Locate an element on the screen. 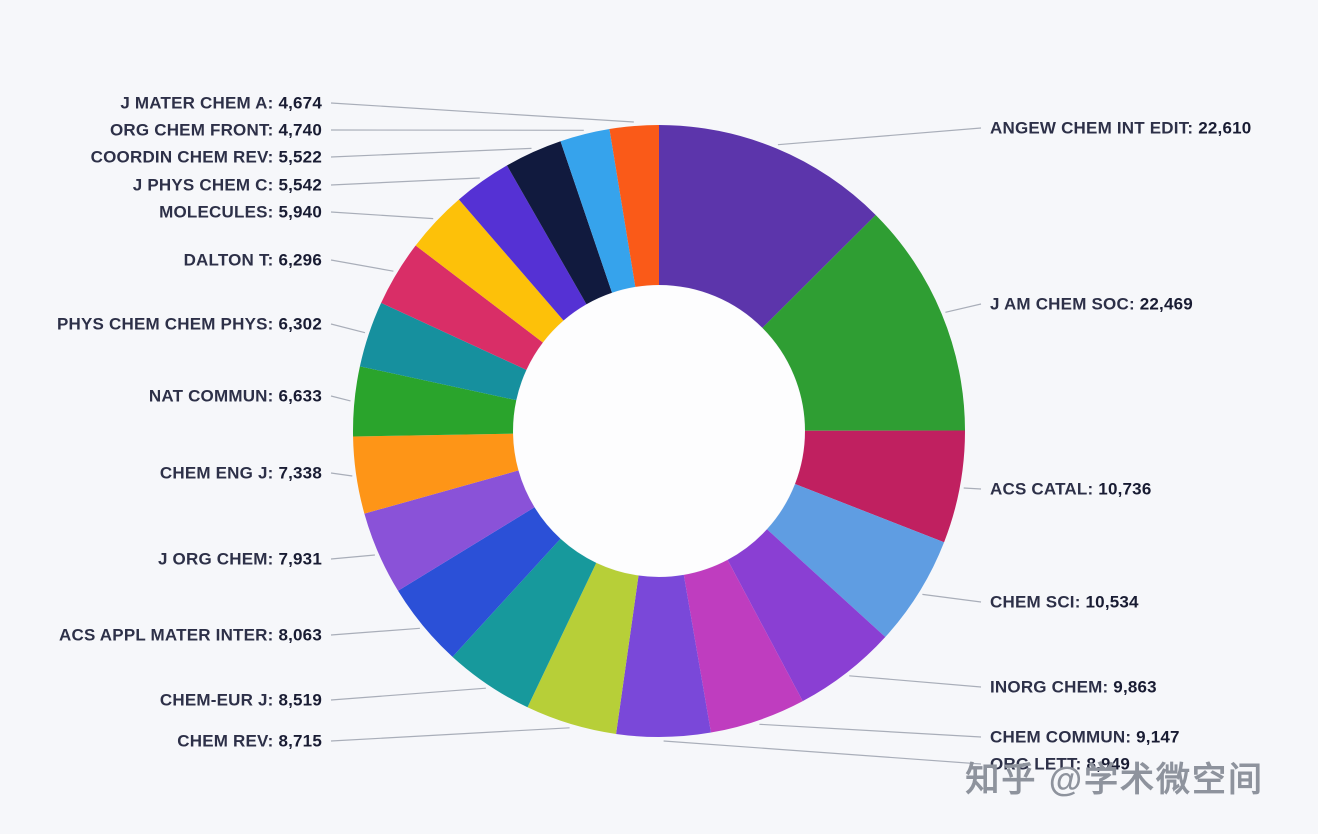 This screenshot has width=1318, height=834. segment-label-name: CHEM REV is located at coordinates (222, 741).